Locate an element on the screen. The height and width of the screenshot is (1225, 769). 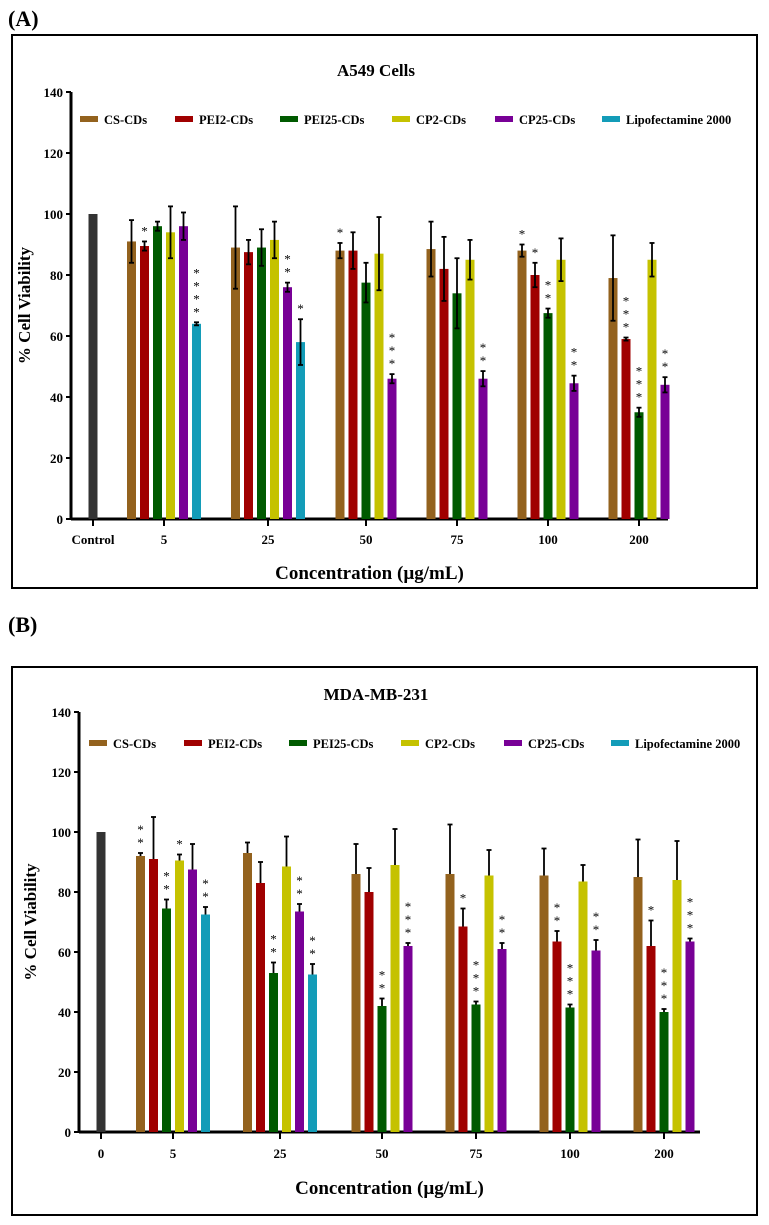
panel-label: (B) is located at coordinates (22, 624).